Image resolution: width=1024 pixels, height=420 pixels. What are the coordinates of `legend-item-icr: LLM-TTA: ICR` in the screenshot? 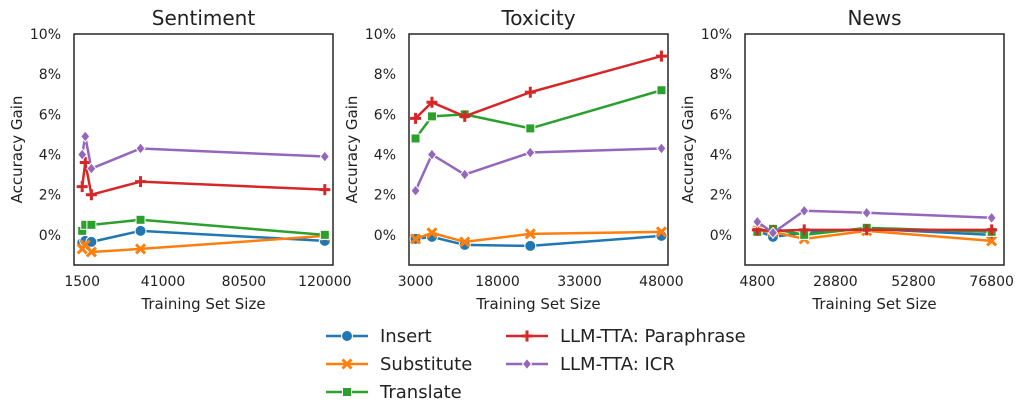 It's located at (588, 364).